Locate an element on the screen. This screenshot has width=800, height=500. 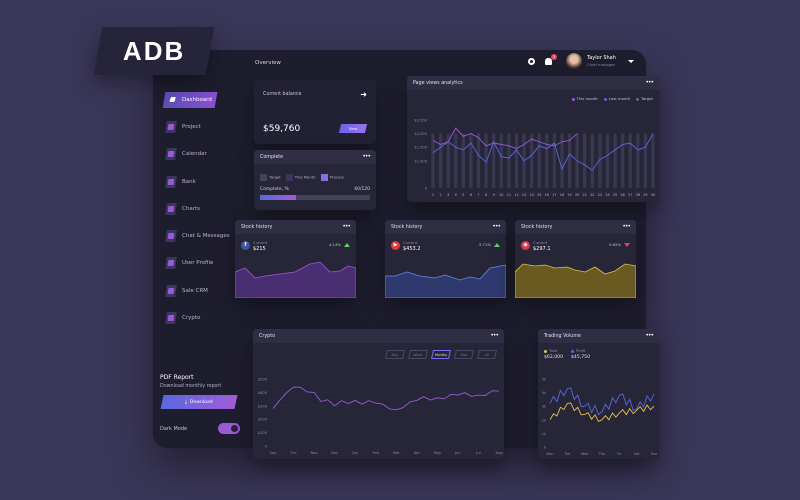
svg-text: 5 is located at coordinates (463, 195).